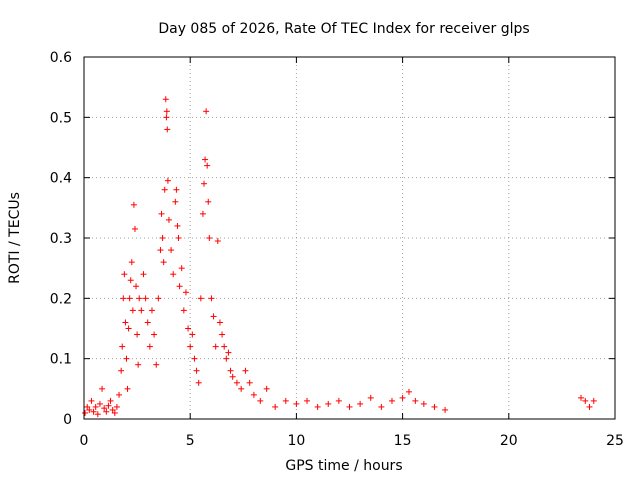  Describe the element at coordinates (61, 179) in the screenshot. I see `y-tick-label: 0.4` at that location.